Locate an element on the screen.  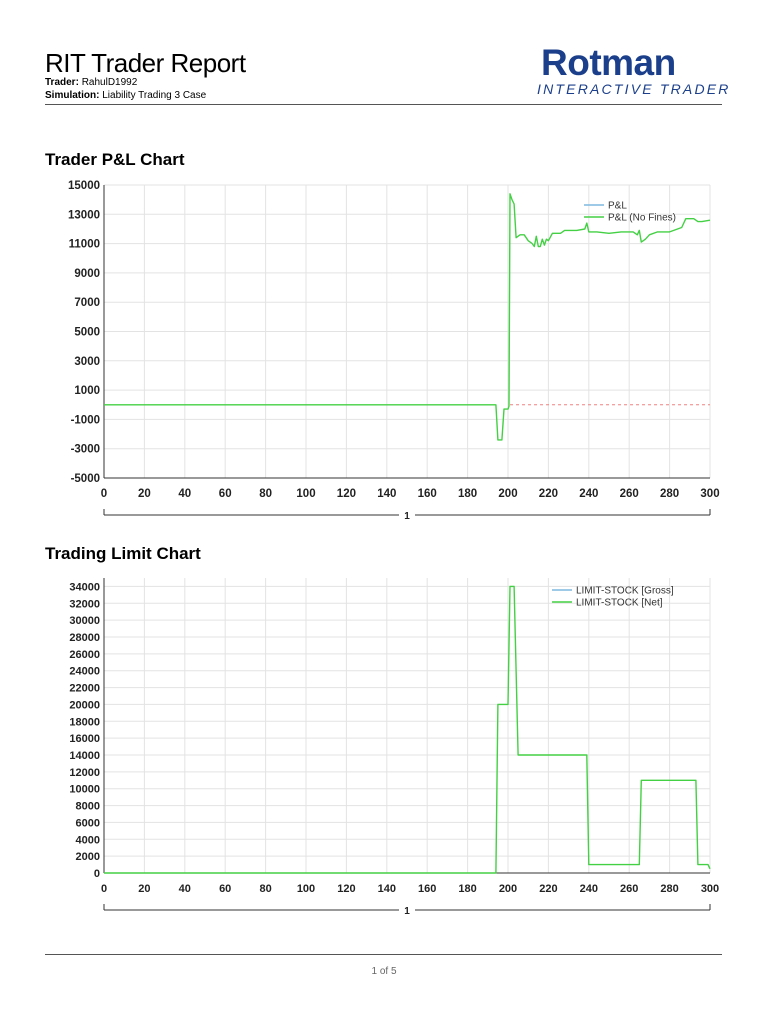
y-tick-label: 22000 is located at coordinates (84, 689).